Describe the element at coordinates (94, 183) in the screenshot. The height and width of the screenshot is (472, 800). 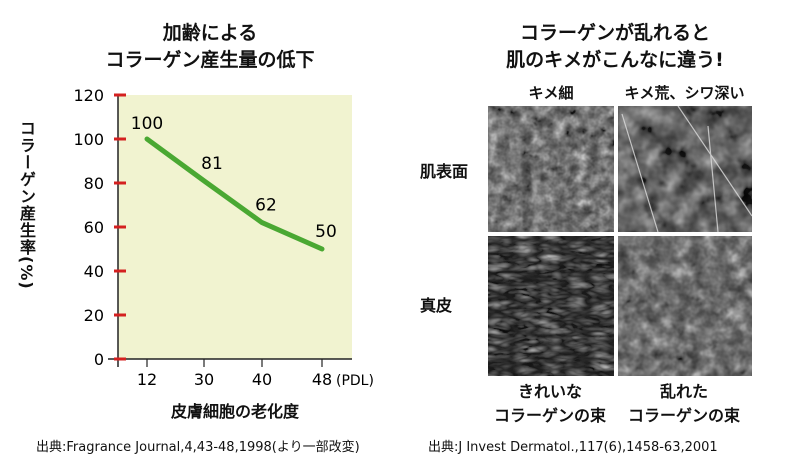
I see `y-tick-label: 80` at that location.